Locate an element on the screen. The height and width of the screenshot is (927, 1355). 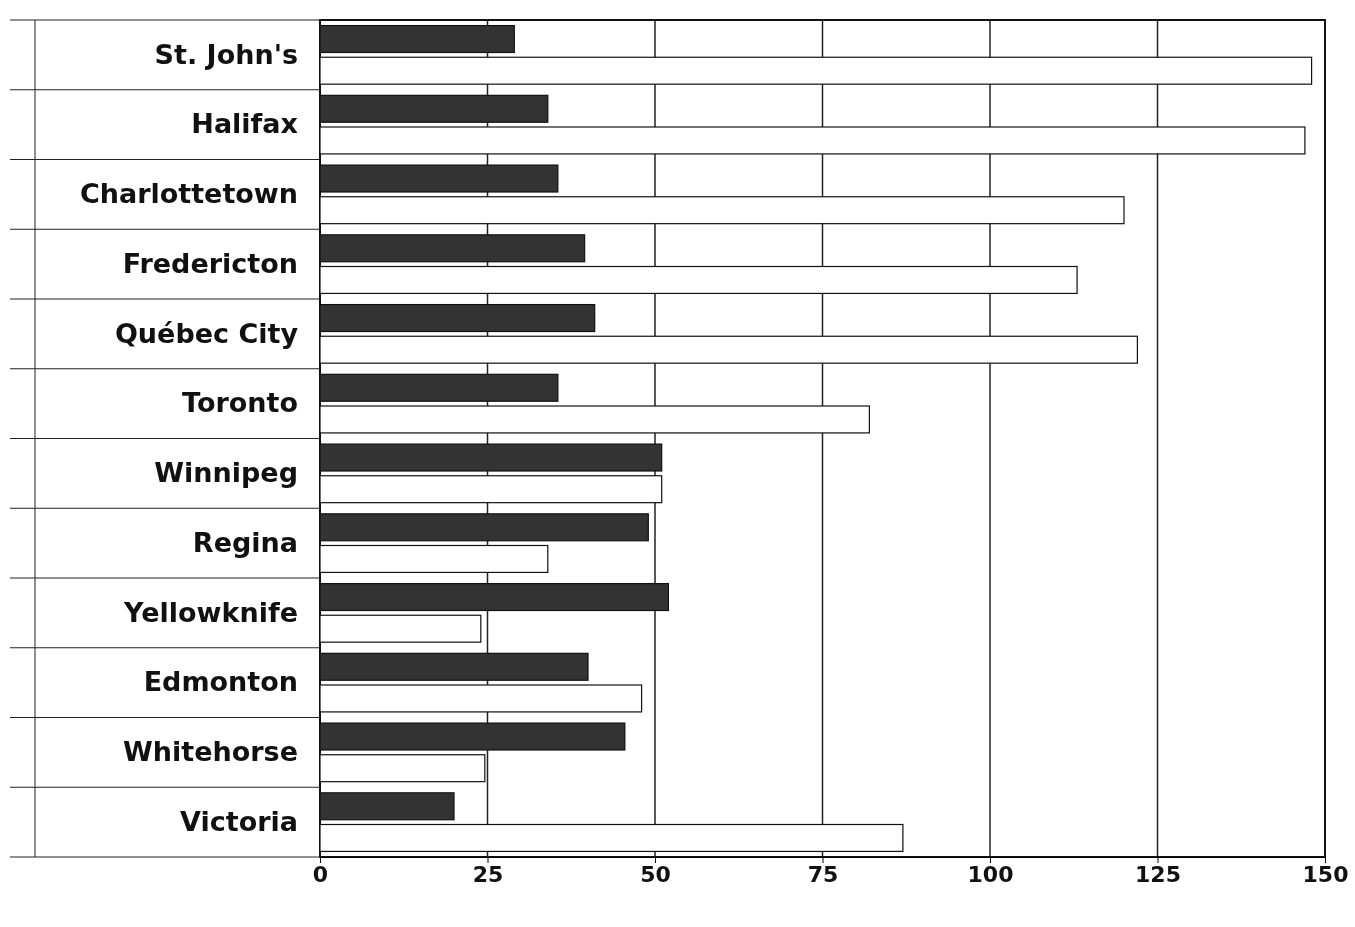
y-tick-label: Regina is located at coordinates (245, 542).